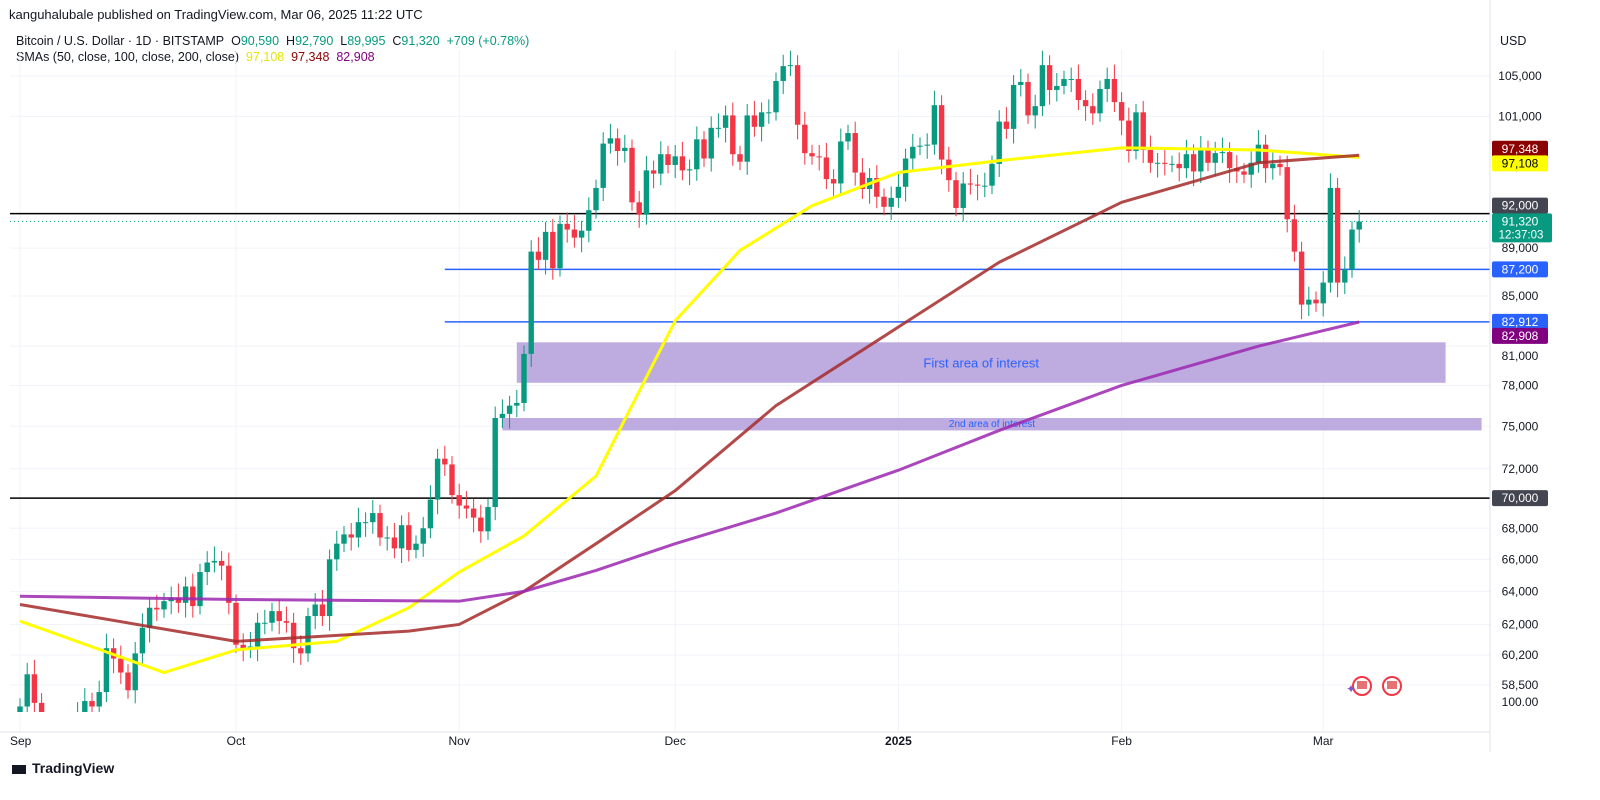 The image size is (1600, 800). I want to click on level-price-tag: 92,000, so click(1520, 206).